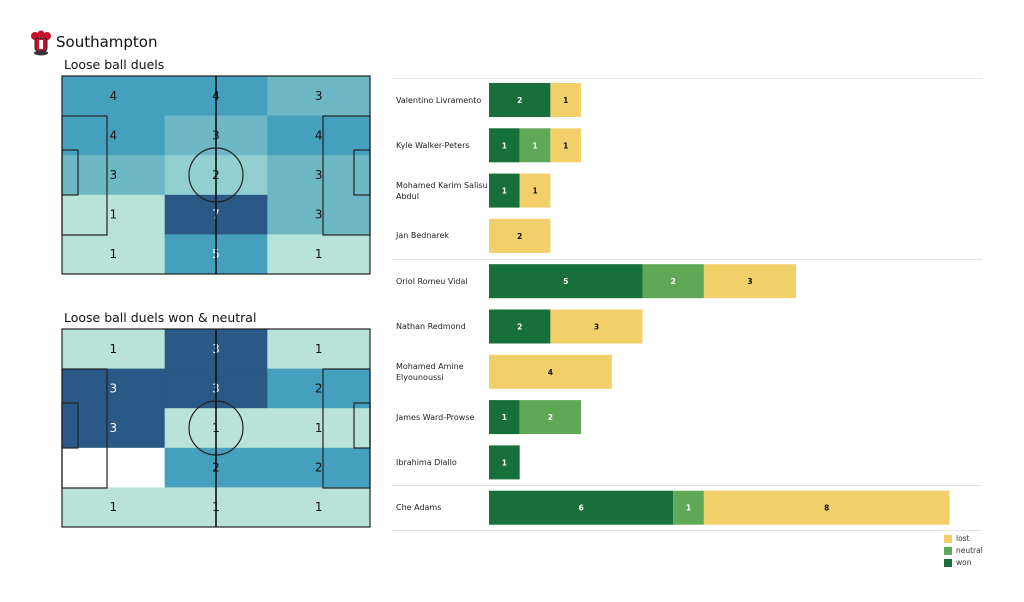 The image size is (1024, 602). I want to click on player-name: Mohamed Amine Elyounoussi, so click(430, 371).